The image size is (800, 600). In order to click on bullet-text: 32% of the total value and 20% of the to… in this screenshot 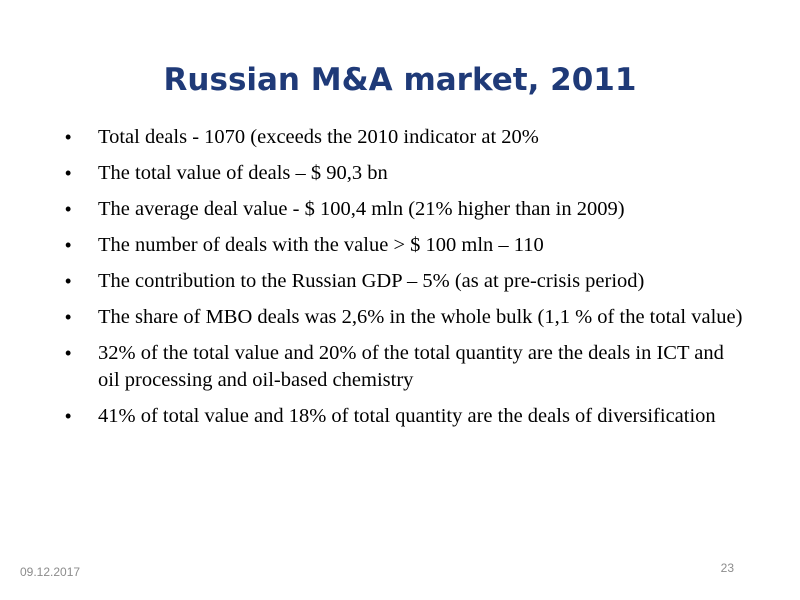, I will do `click(411, 366)`.